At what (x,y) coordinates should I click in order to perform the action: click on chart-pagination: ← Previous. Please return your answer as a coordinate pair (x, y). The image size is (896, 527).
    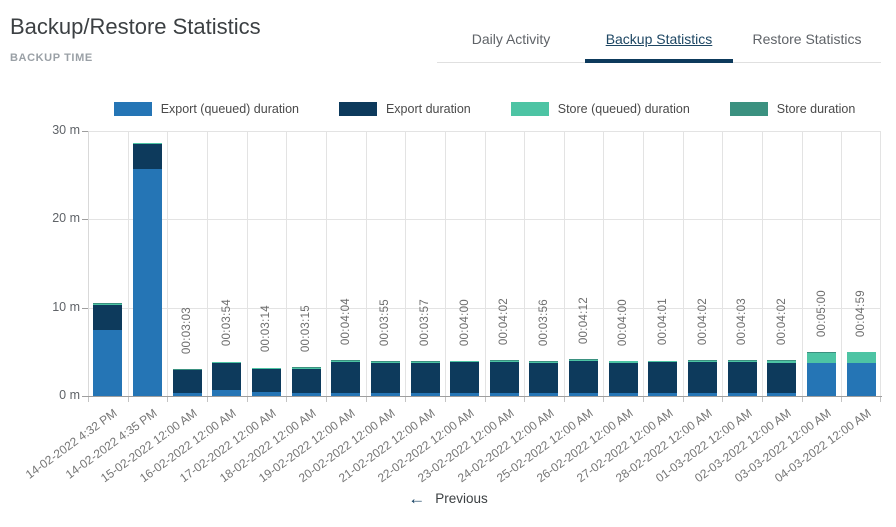
    Looking at the image, I should click on (448, 499).